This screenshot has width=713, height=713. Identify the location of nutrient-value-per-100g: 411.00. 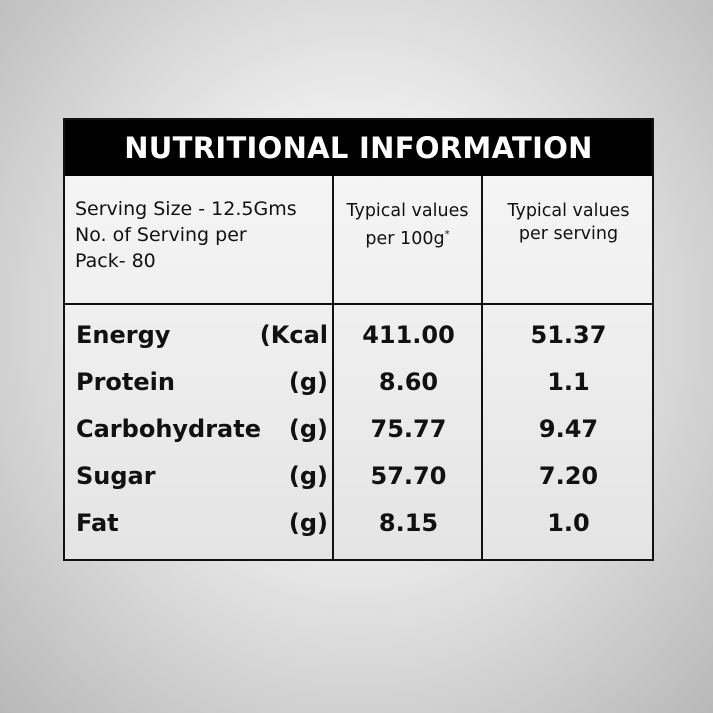
(408, 335).